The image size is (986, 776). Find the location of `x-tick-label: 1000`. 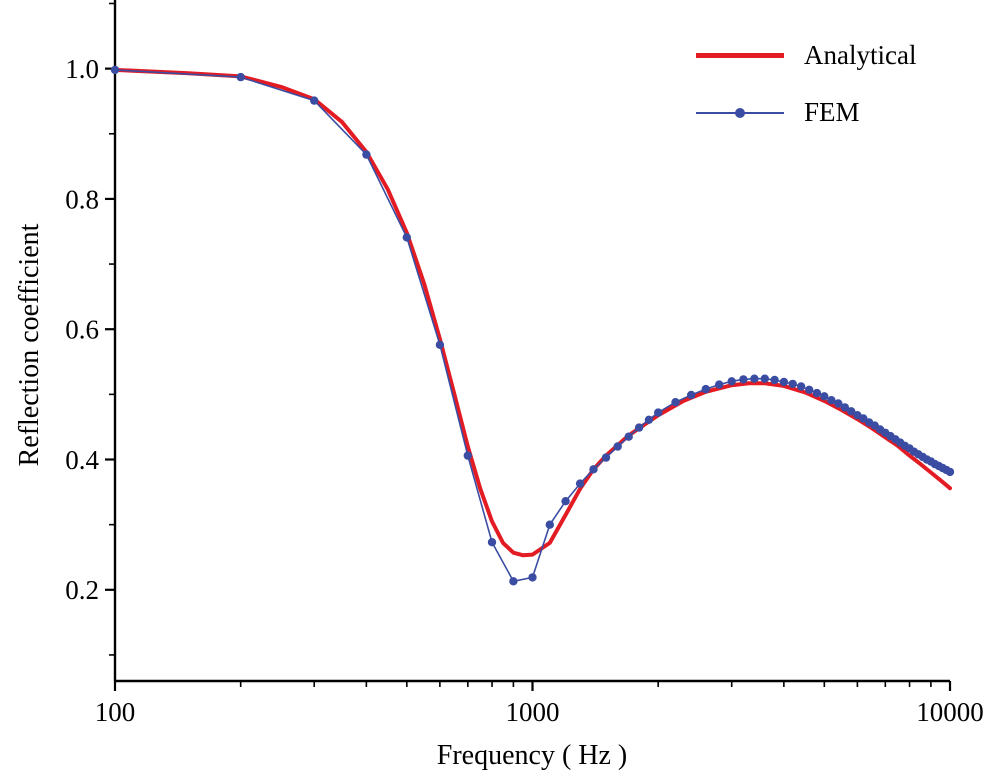

x-tick-label: 1000 is located at coordinates (533, 712).